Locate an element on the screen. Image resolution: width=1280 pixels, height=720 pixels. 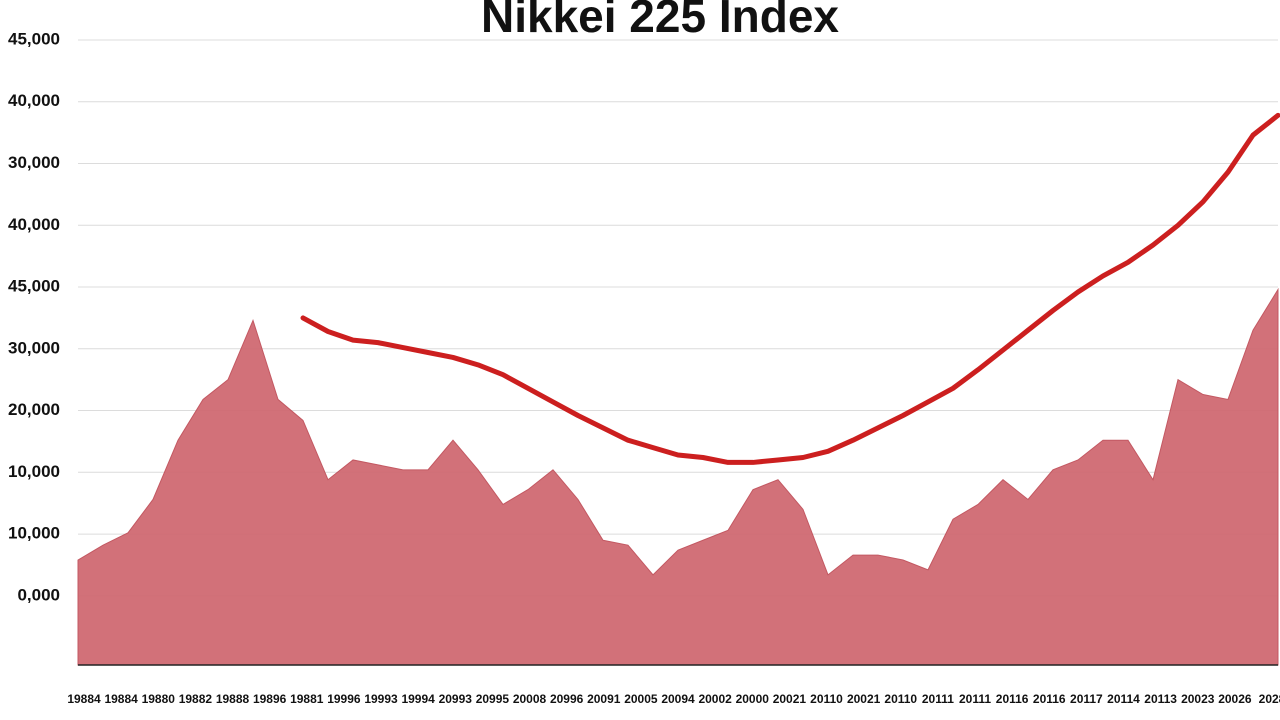
x-tick-label: 2028 is located at coordinates (1269, 699).